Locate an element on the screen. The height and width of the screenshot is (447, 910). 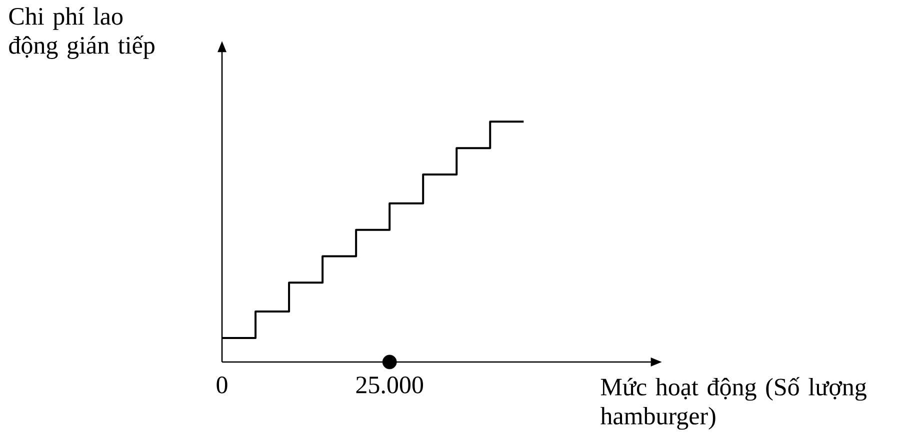
y-axis-title: Chi phí lao động gián tiếp is located at coordinates (81, 33).